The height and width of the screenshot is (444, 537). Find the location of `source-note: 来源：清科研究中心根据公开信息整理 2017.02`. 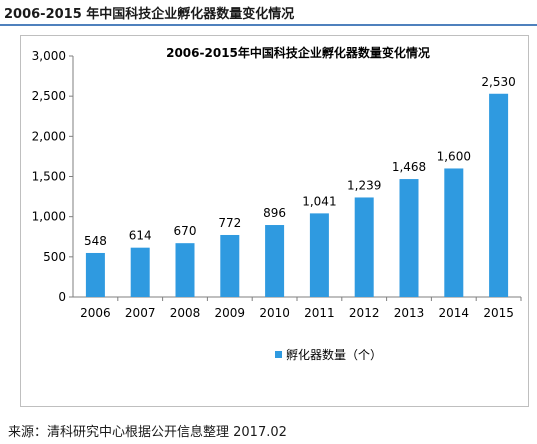

source-note: 来源：清科研究中心根据公开信息整理 2017.02 is located at coordinates (147, 432).